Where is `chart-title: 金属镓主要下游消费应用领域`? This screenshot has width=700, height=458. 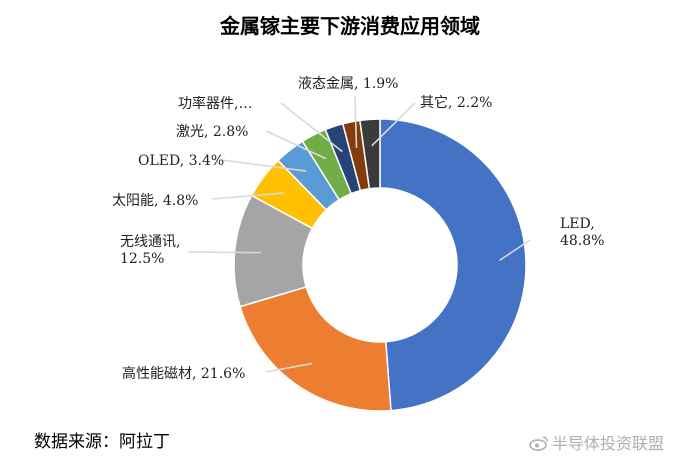
chart-title: 金属镓主要下游消费应用领域 is located at coordinates (350, 26).